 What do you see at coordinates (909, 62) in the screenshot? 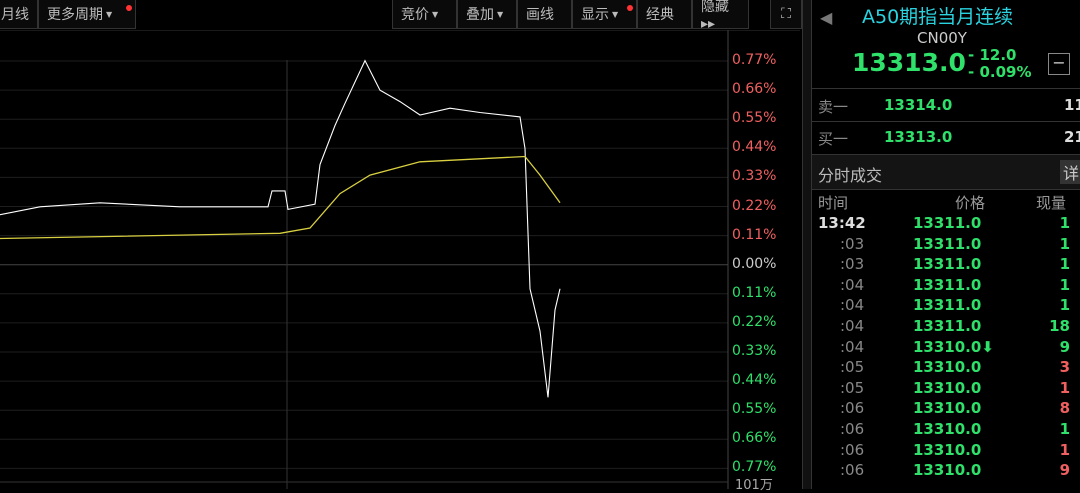
I see `last-price: 13313.0` at bounding box center [909, 62].